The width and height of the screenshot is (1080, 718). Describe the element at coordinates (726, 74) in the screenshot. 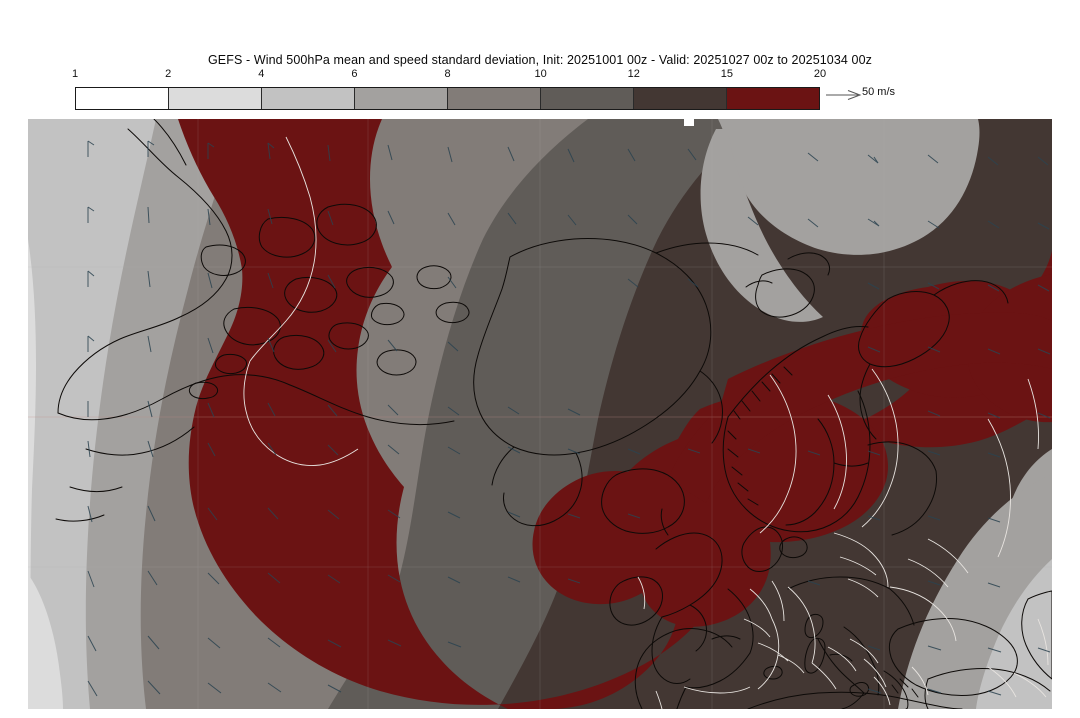

I see `colorbar-tick: 15` at that location.